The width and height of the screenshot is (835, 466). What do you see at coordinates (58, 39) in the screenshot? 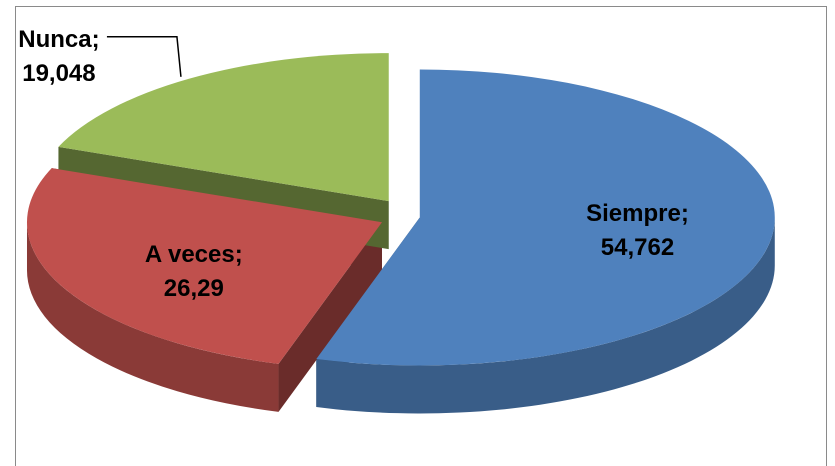
I see `slice-category-nunca: Nunca;` at bounding box center [58, 39].